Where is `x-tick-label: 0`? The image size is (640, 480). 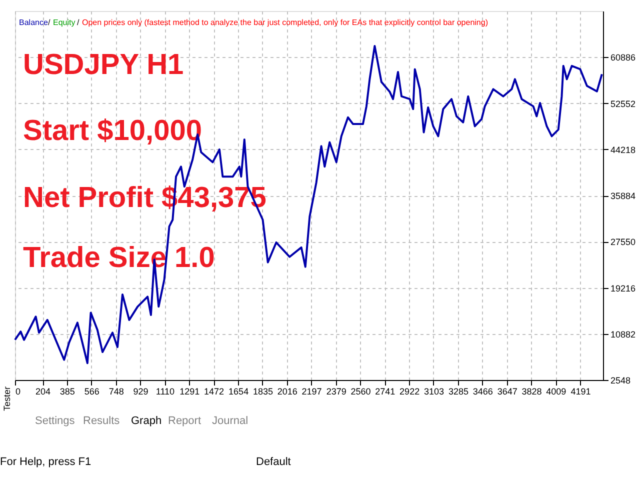 x-tick-label: 0 is located at coordinates (18, 391).